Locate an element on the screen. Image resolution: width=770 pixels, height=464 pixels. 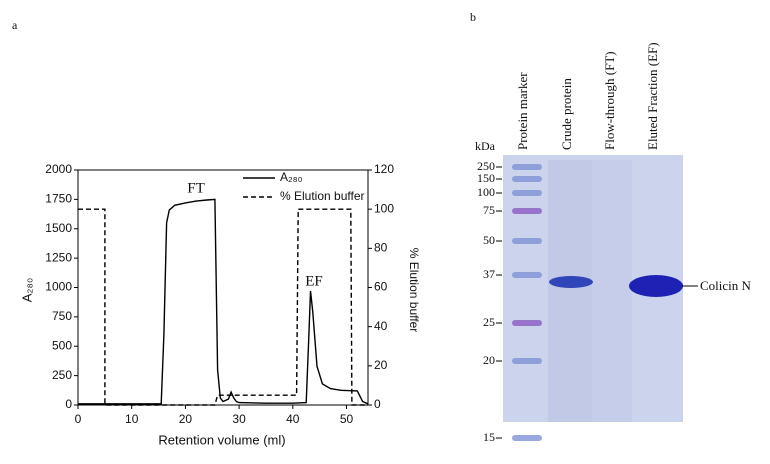
legend-label: A₂₈₀ is located at coordinates (291, 177).